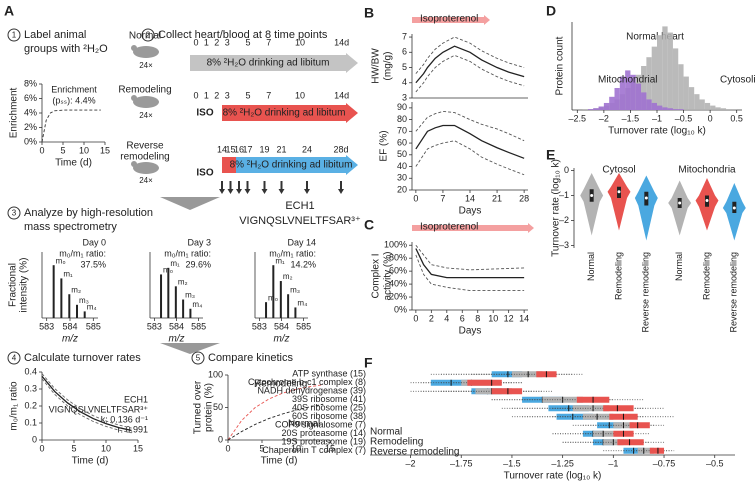  Describe the element at coordinates (369, 13) in the screenshot. I see `panel-label: B` at that location.